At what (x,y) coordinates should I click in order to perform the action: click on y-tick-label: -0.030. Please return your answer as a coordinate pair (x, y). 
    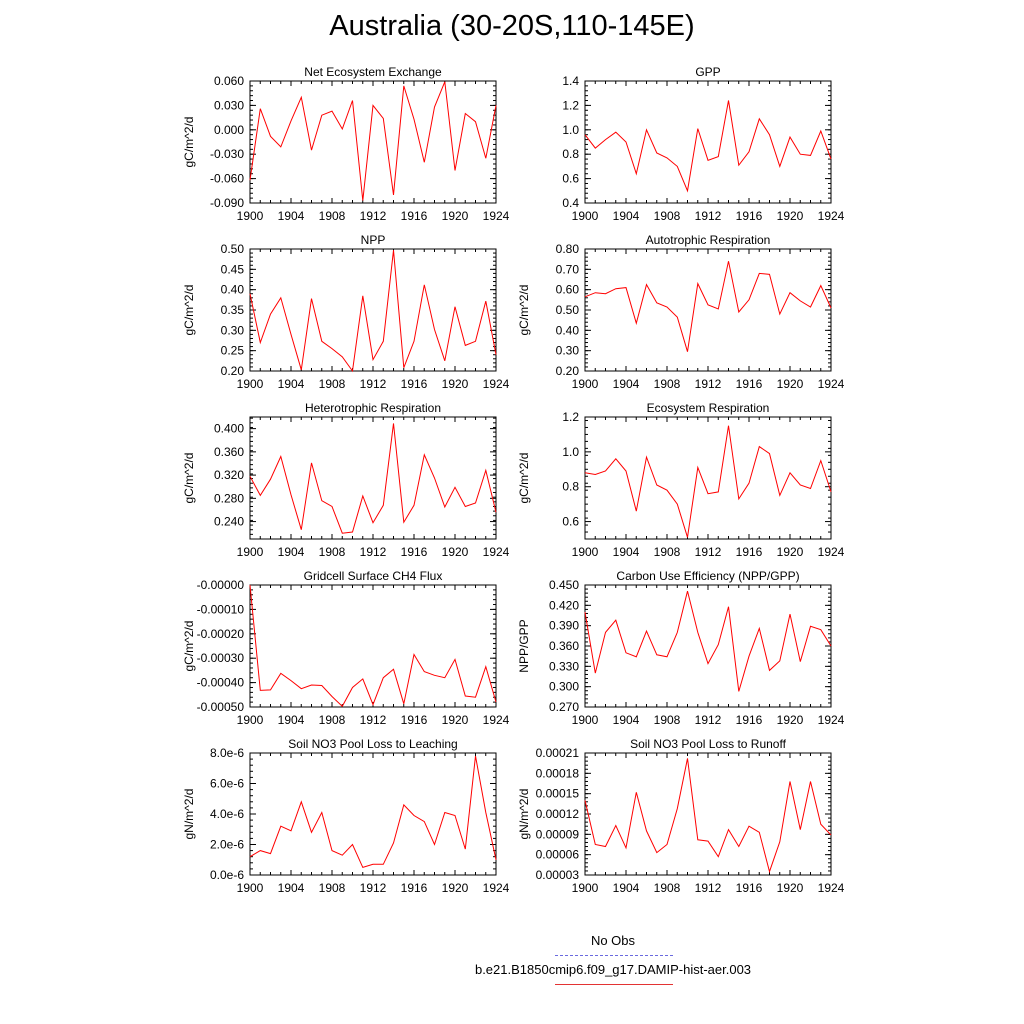
    Looking at the image, I should click on (227, 154).